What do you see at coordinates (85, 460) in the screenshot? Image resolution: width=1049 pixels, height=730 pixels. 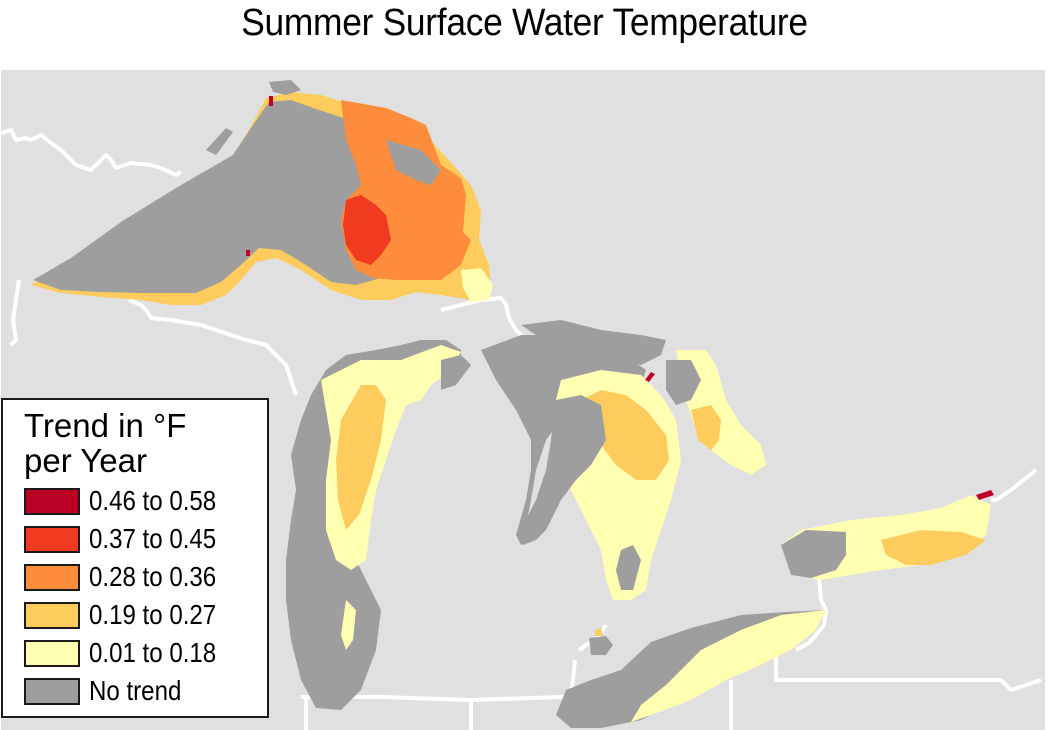 I see `legend-title-line2: per Year` at bounding box center [85, 460].